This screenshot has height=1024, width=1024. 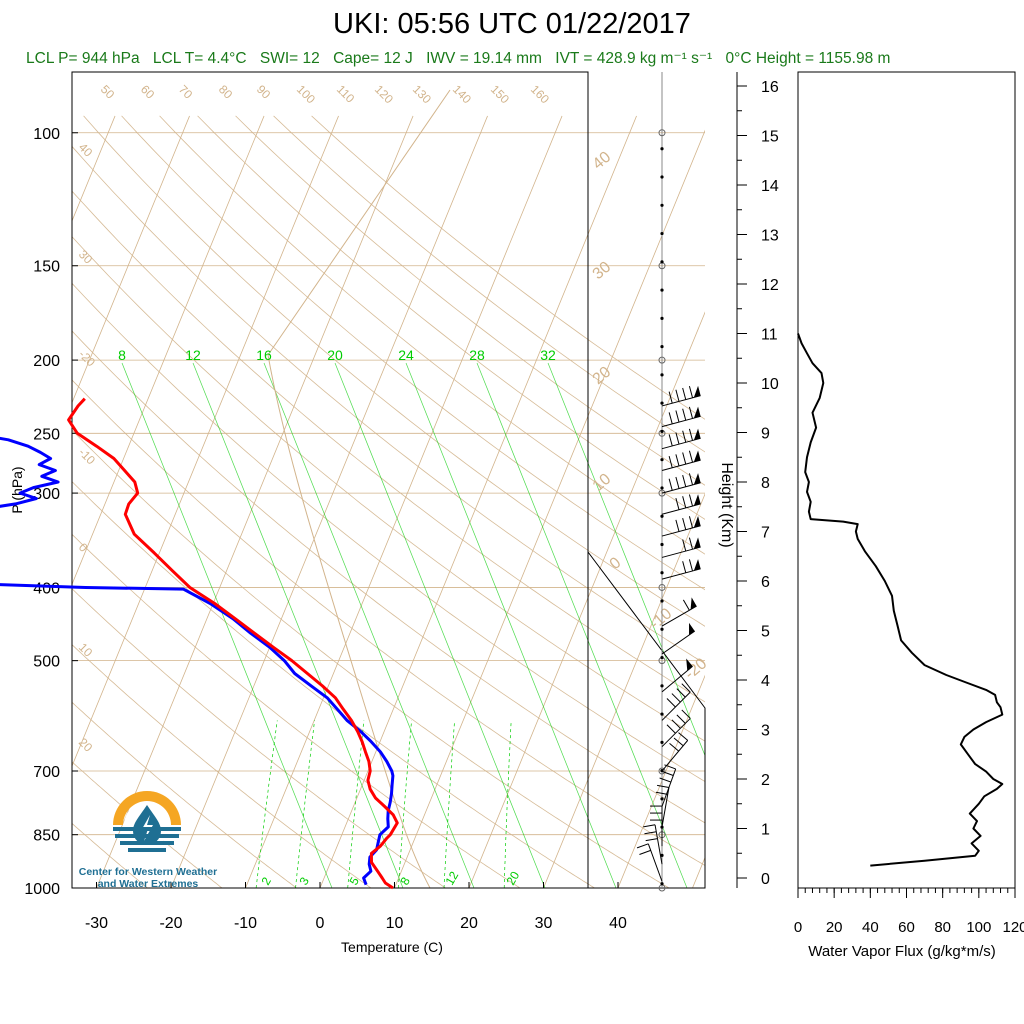 What do you see at coordinates (696, 669) in the screenshot?
I see `isotherm-label: -20` at bounding box center [696, 669].